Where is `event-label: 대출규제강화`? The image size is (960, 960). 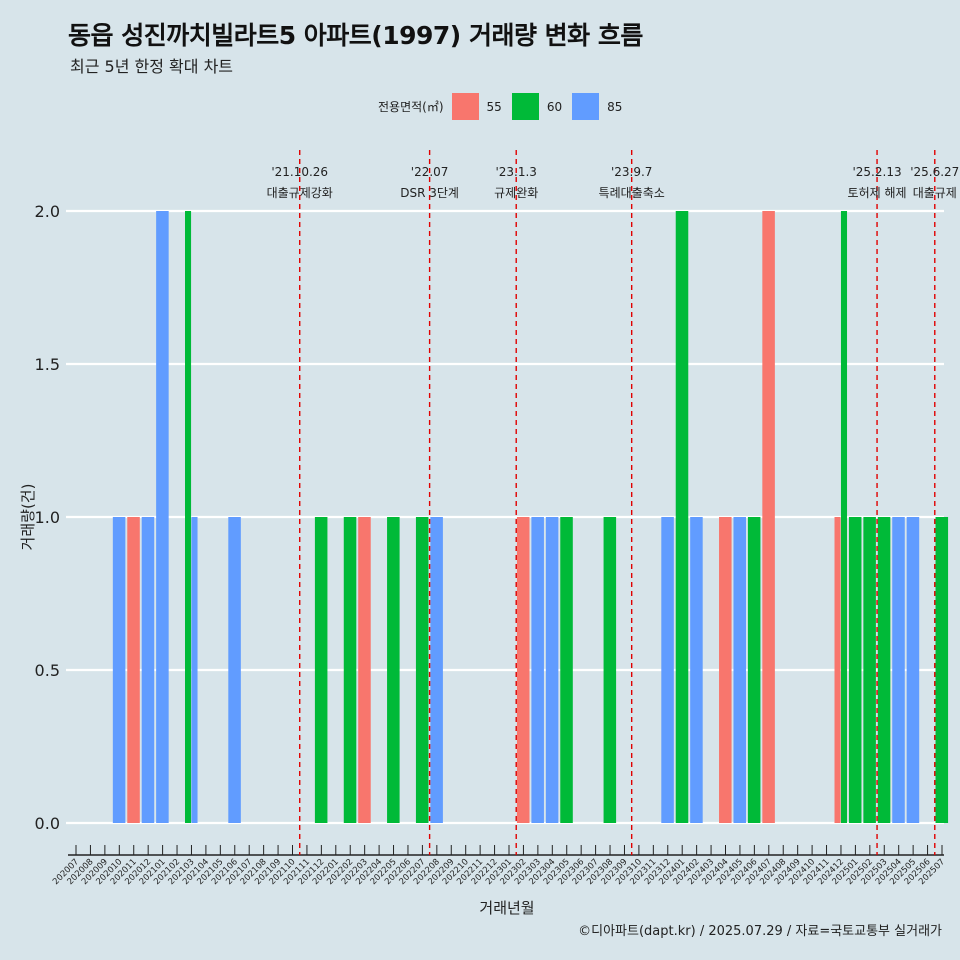 event-label: 대출규제강화 is located at coordinates (300, 193).